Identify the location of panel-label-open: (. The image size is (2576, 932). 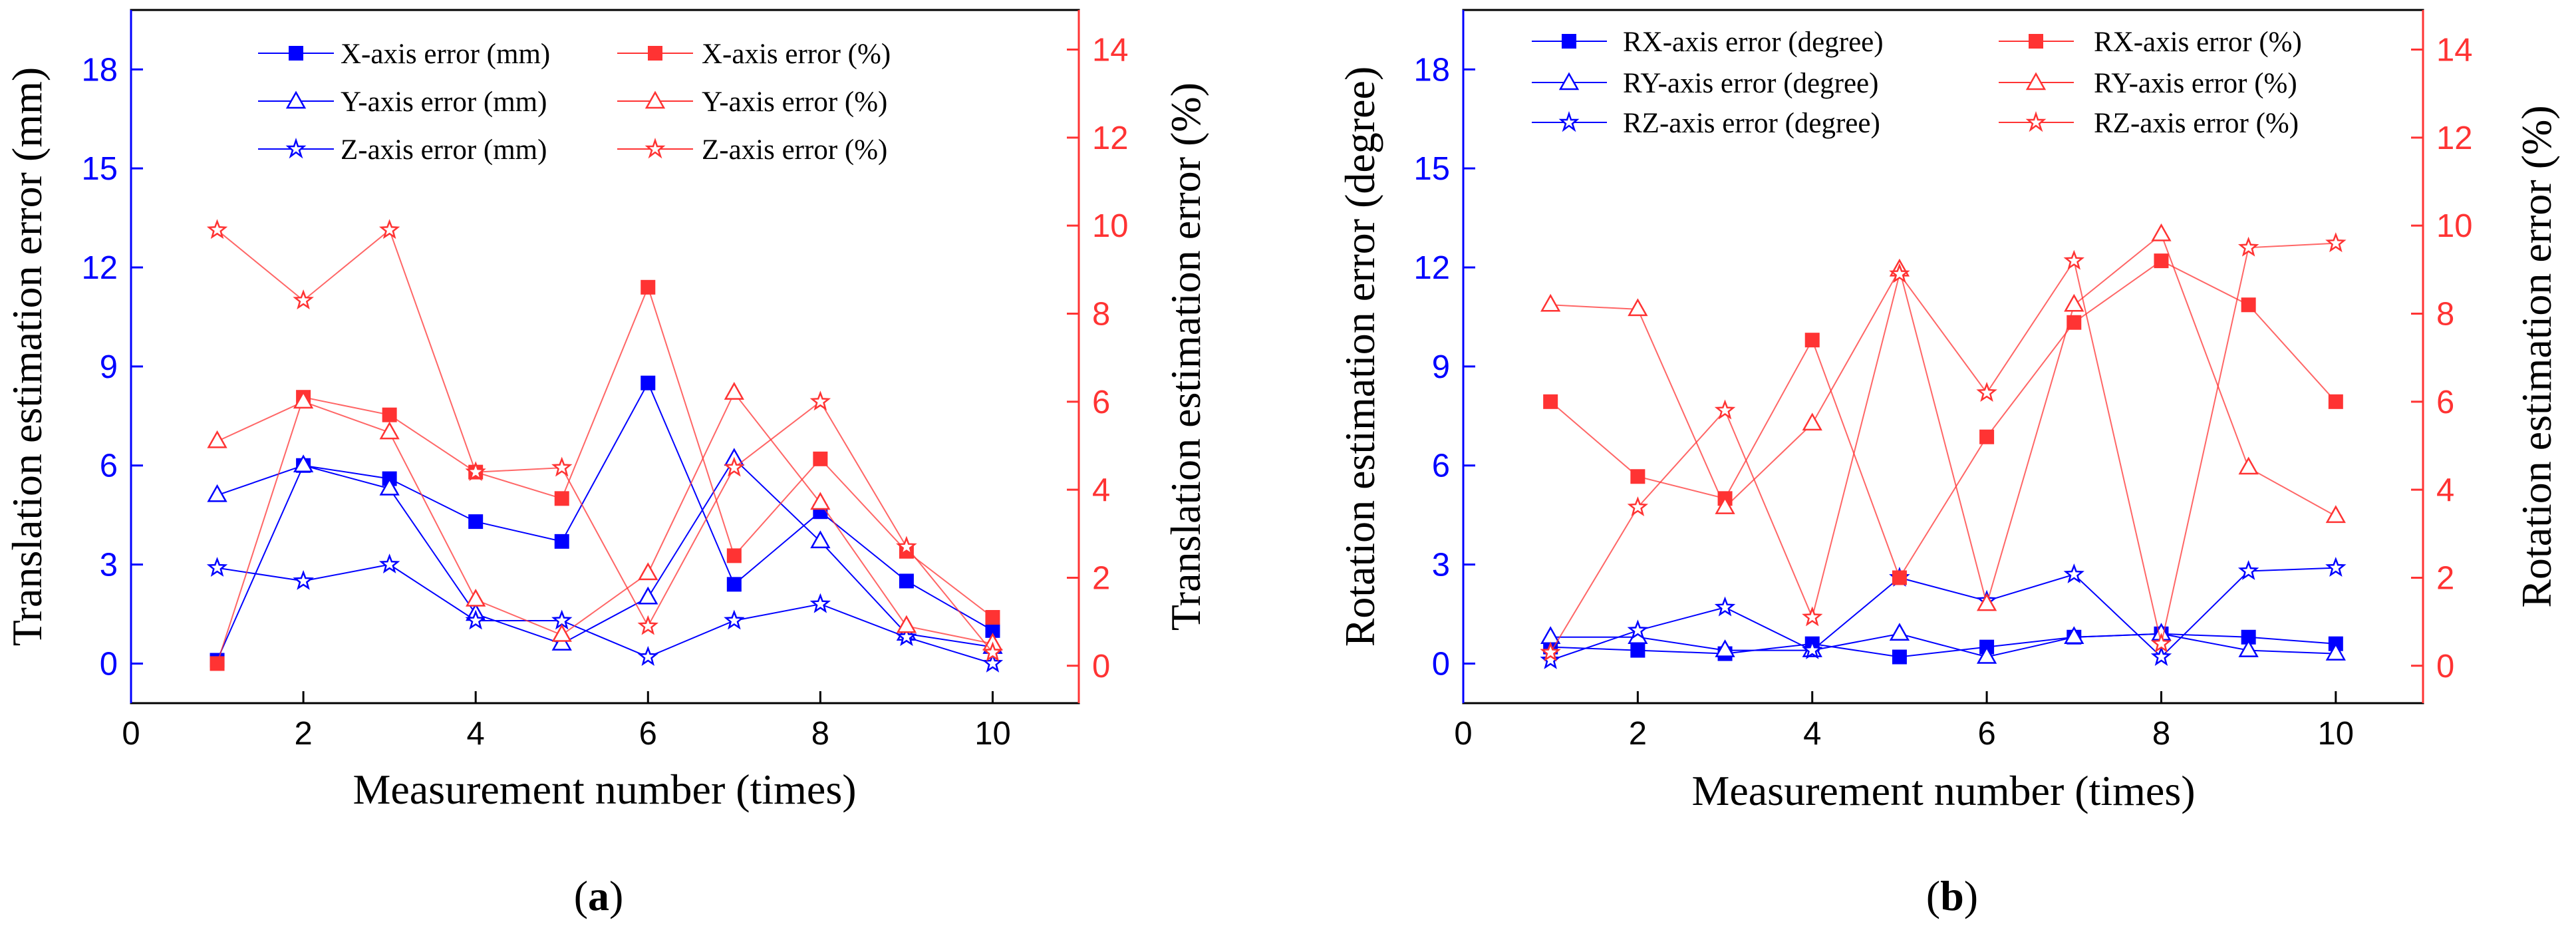
(581, 896).